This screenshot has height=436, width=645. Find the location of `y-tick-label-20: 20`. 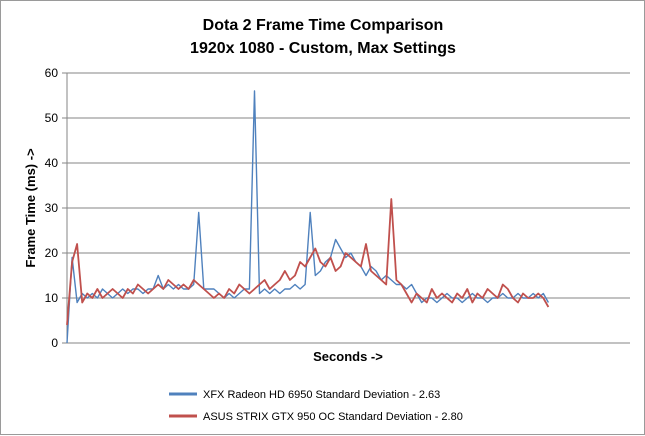

y-tick-label-20: 20 is located at coordinates (52, 253).